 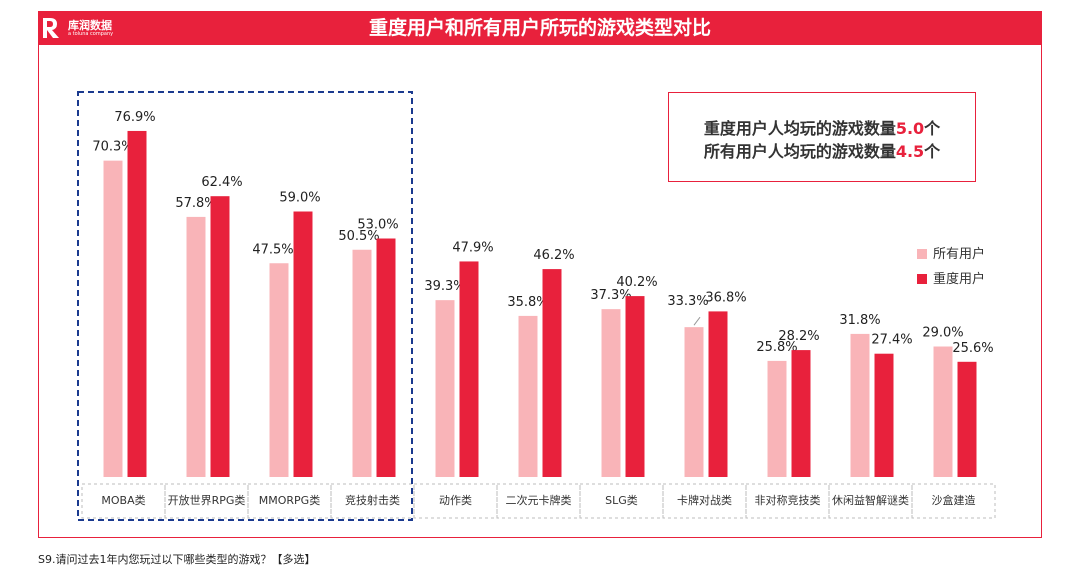 I want to click on category-label: 开放世界RPG类, so click(x=207, y=500).